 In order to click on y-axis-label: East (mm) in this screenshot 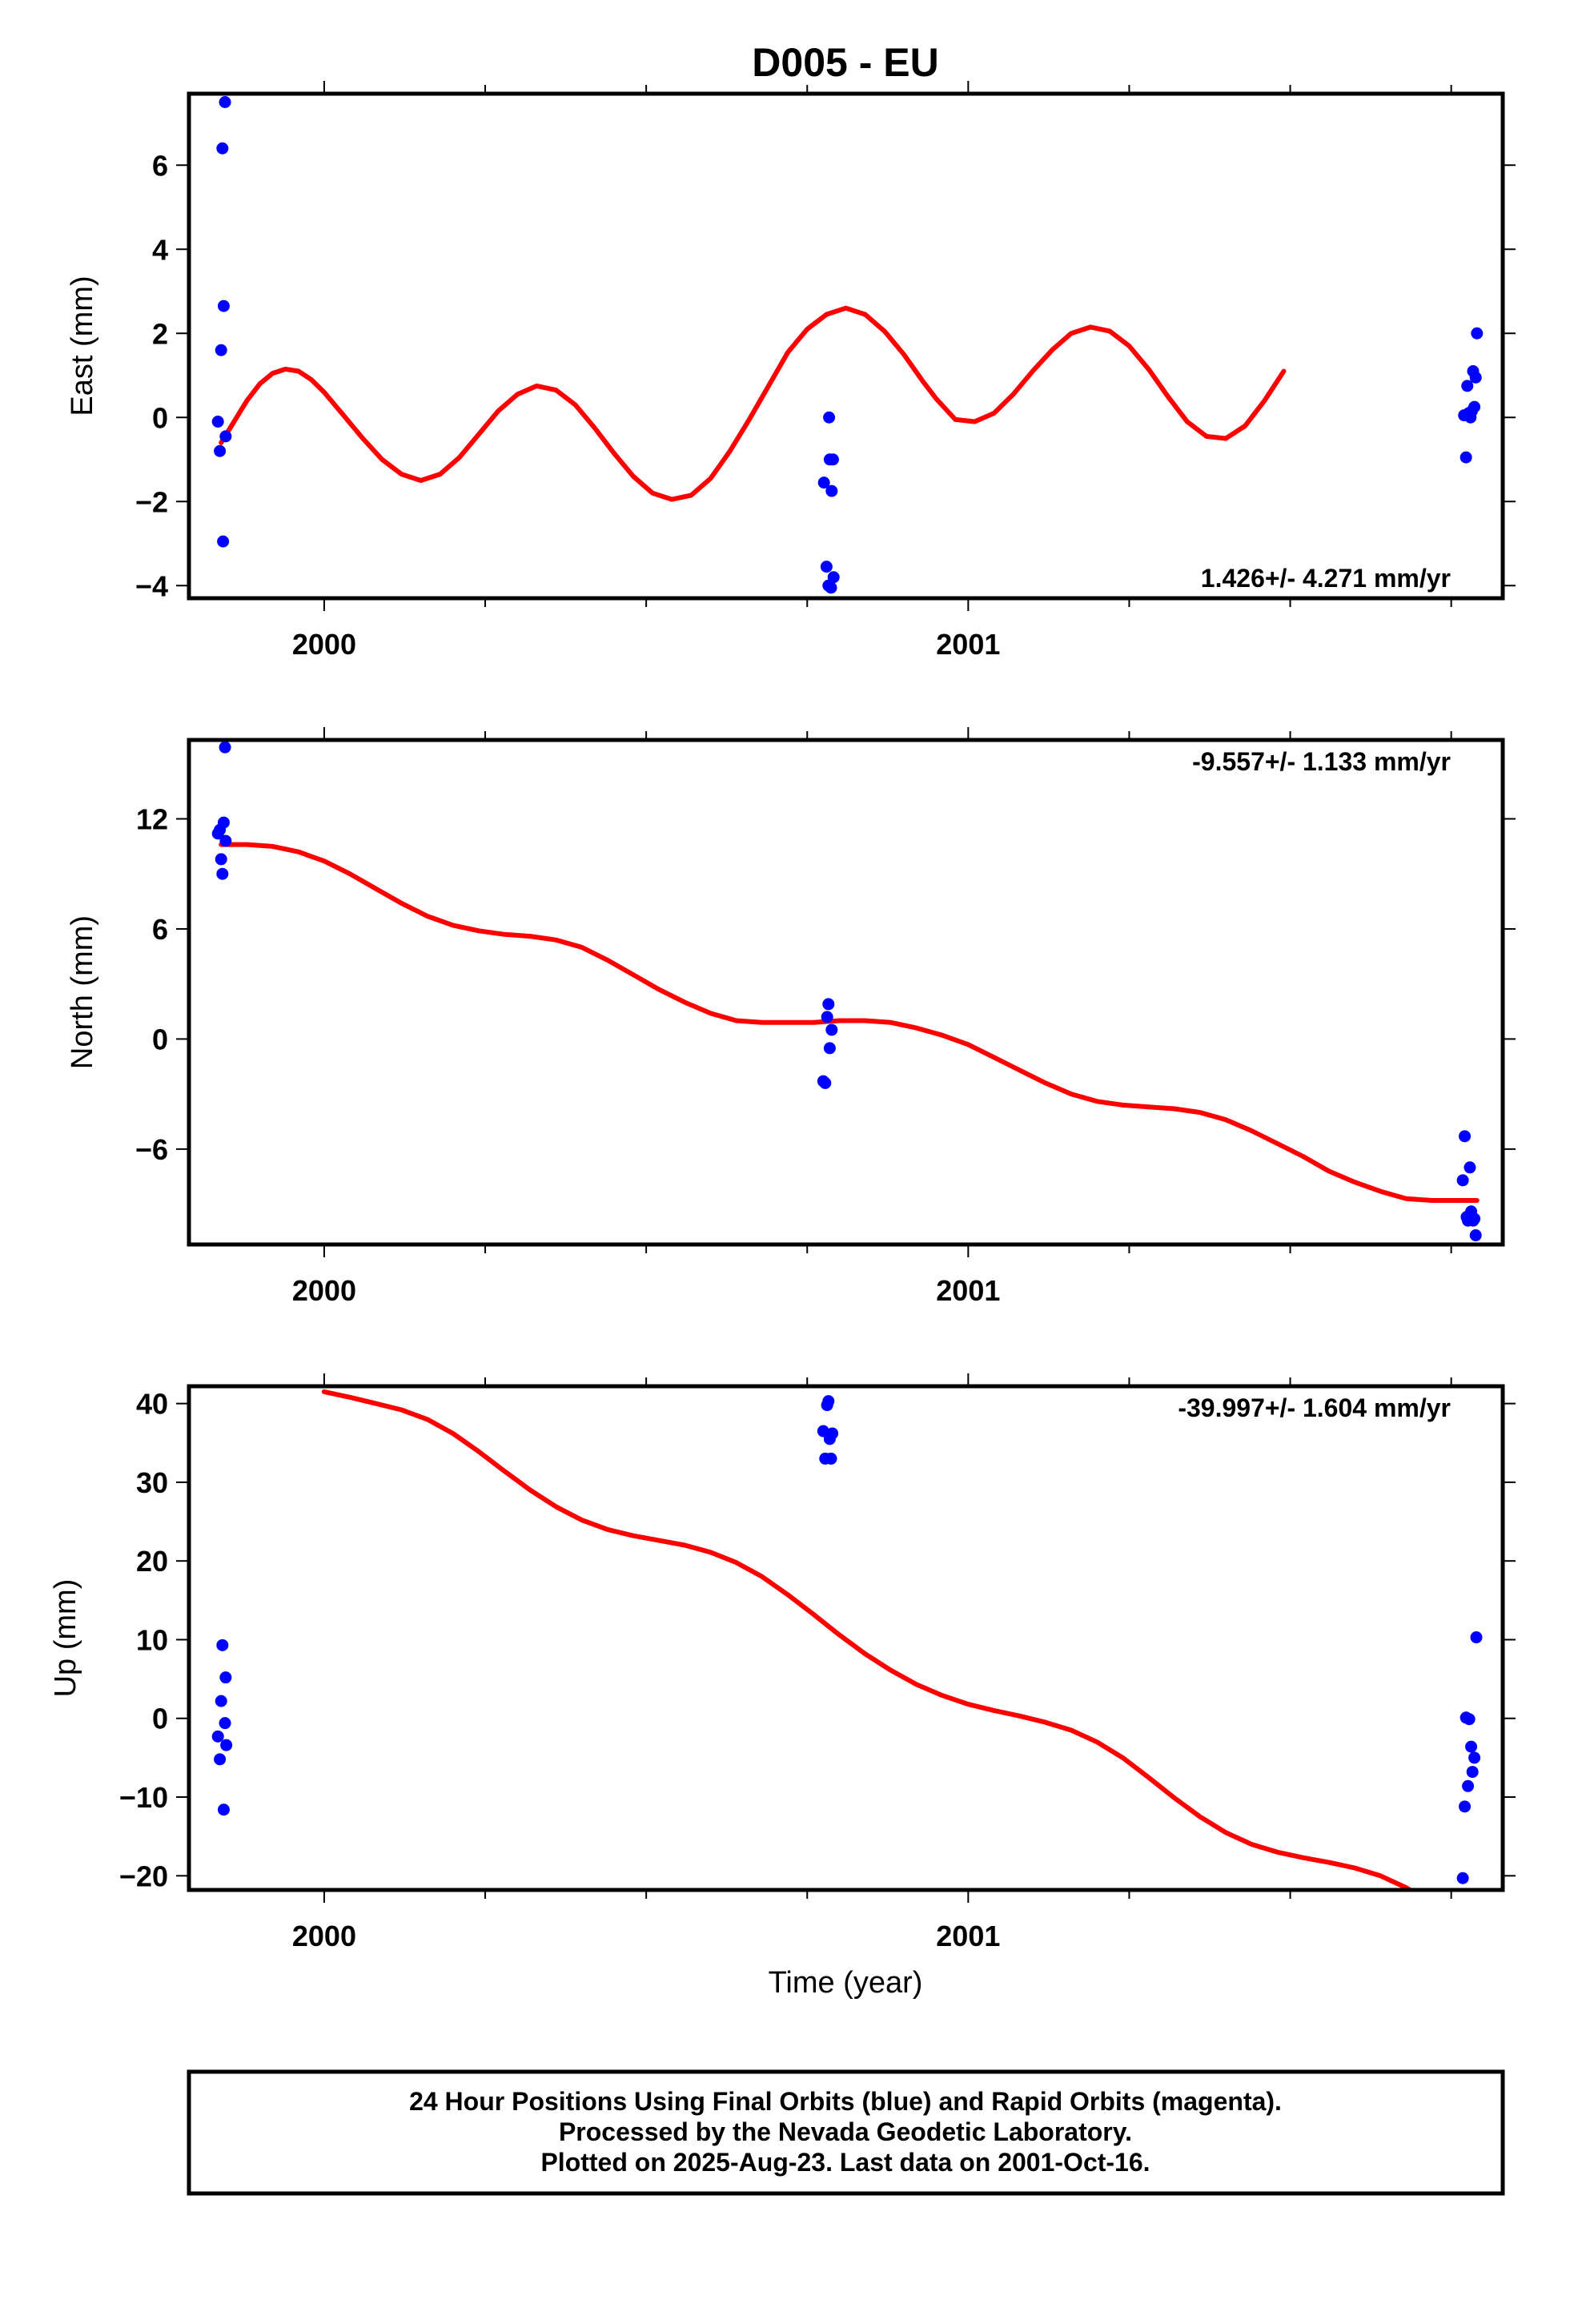, I will do `click(82, 345)`.